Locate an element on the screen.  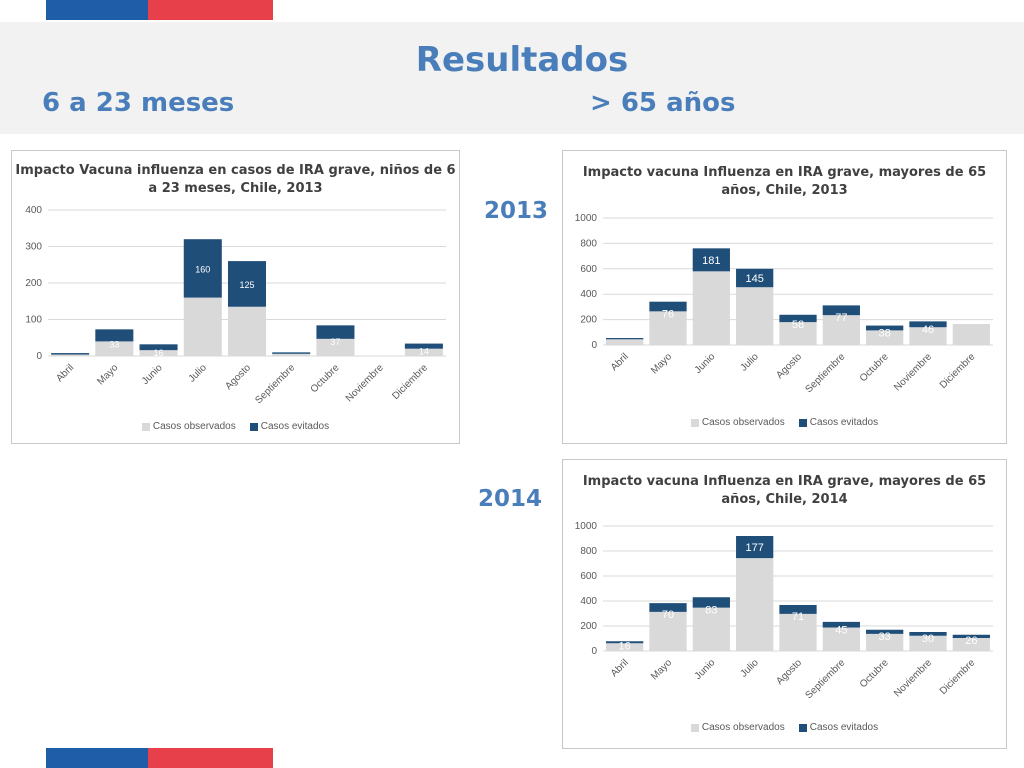
x-tick-label: Noviembre is located at coordinates (913, 372).